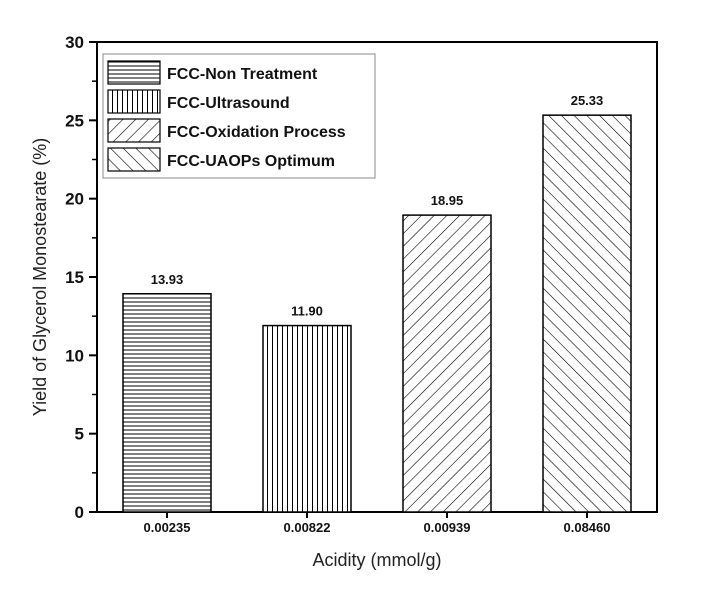 This screenshot has height=606, width=718. Describe the element at coordinates (74, 42) in the screenshot. I see `y-tick-label: 30` at that location.